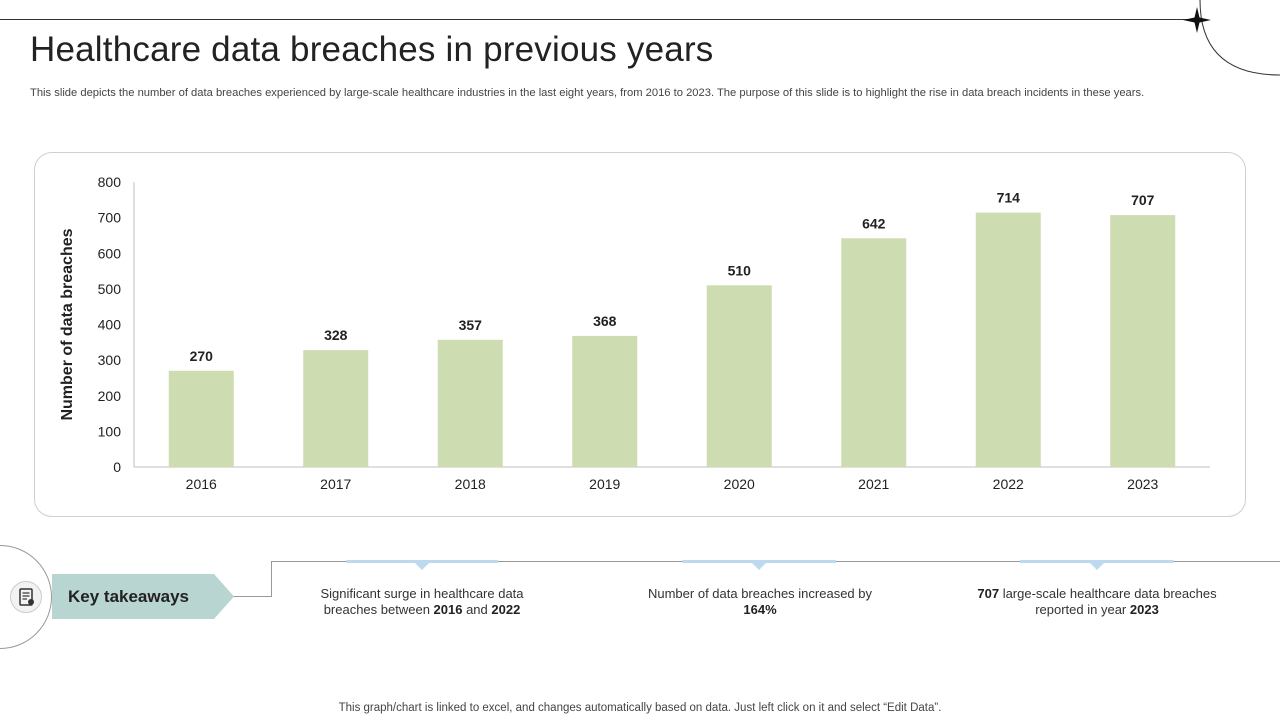 This screenshot has width=1280, height=720. I want to click on y-tick-label: 200, so click(110, 396).